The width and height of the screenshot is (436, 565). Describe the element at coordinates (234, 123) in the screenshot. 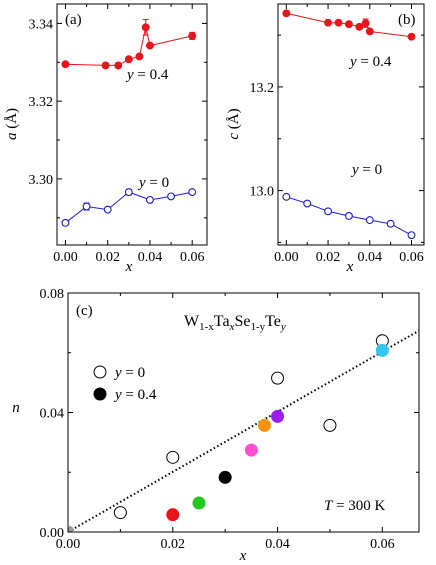

I see `panel-b-ylabel: c (Å)` at that location.